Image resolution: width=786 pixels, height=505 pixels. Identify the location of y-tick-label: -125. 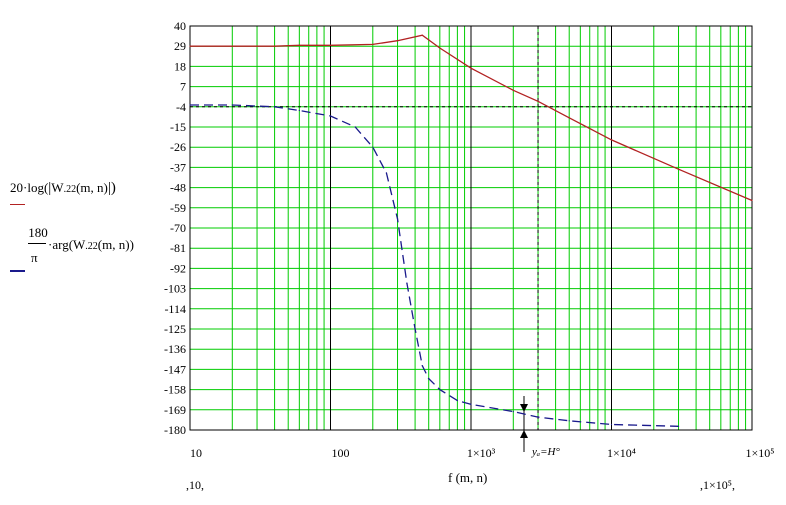
(175, 329).